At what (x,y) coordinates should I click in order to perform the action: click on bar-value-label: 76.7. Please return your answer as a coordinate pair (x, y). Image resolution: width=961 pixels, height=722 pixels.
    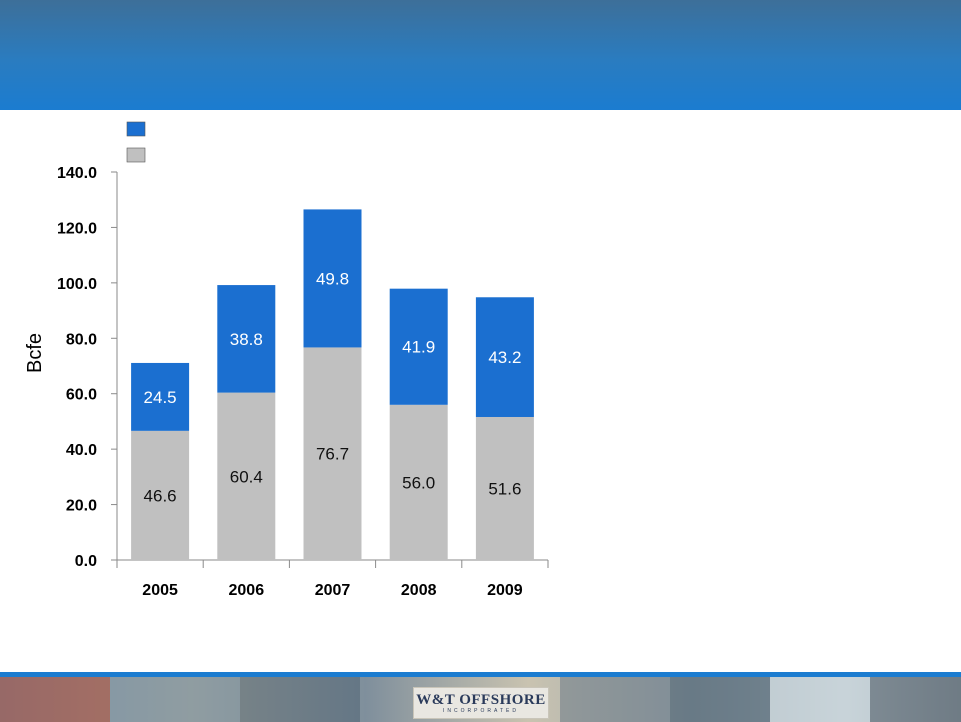
    Looking at the image, I should click on (332, 454).